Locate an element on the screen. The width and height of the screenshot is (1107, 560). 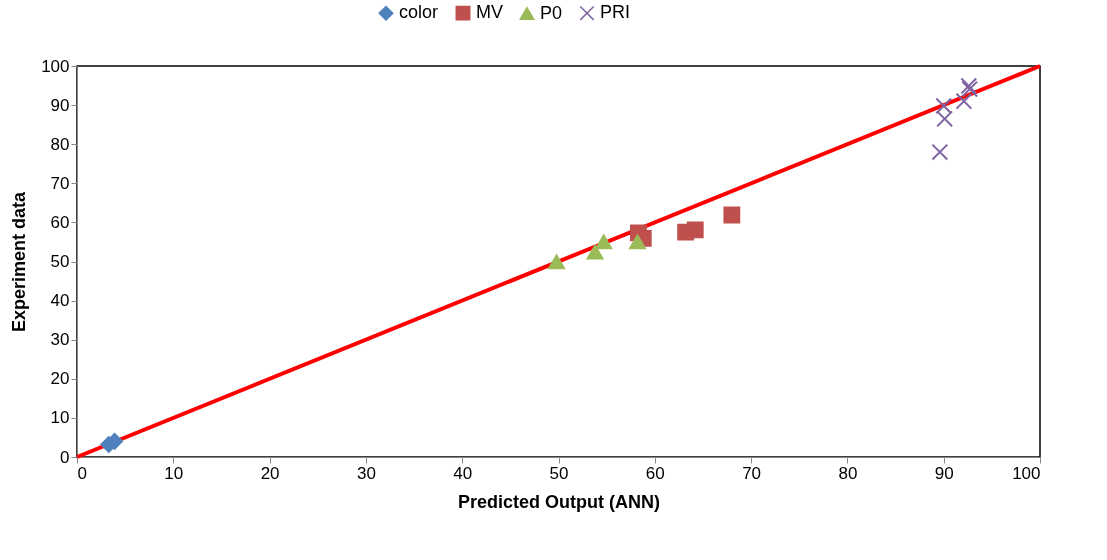
y-tick-label: 60 is located at coordinates (60, 222).